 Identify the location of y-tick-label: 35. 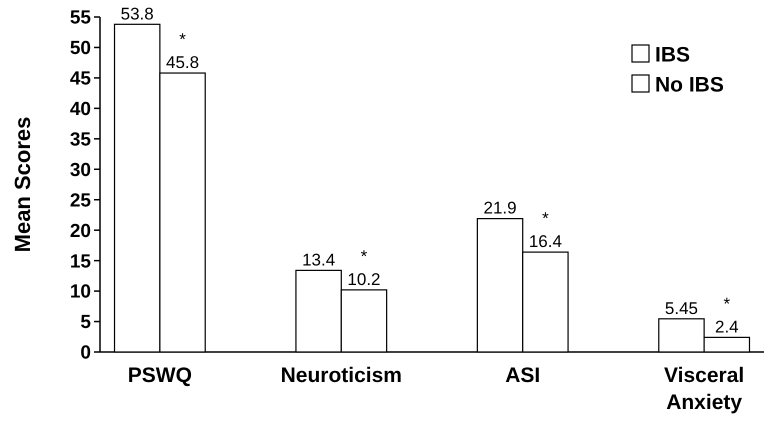
(81, 139).